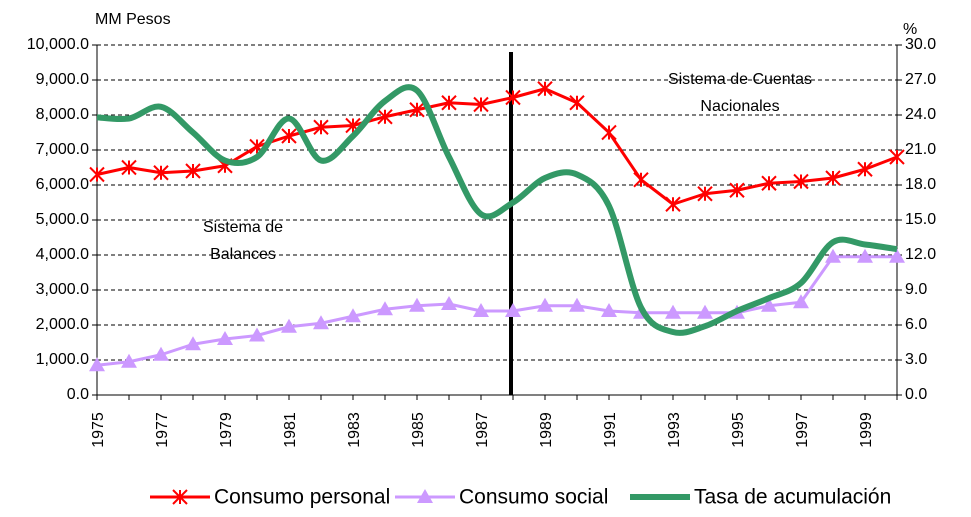  I want to click on y2-tick-label: 18.0, so click(920, 184).